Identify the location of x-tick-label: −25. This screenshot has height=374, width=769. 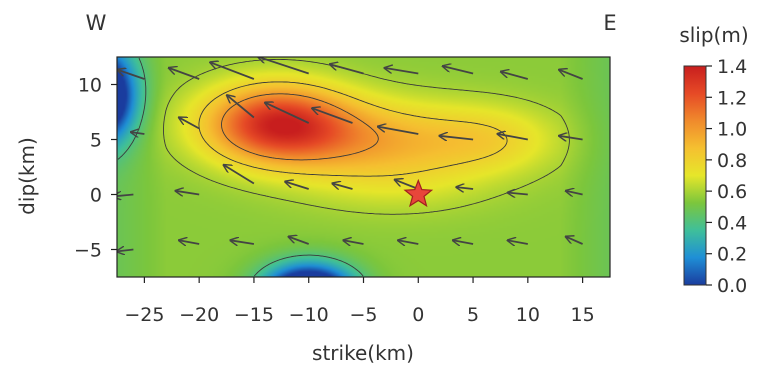
(144, 315).